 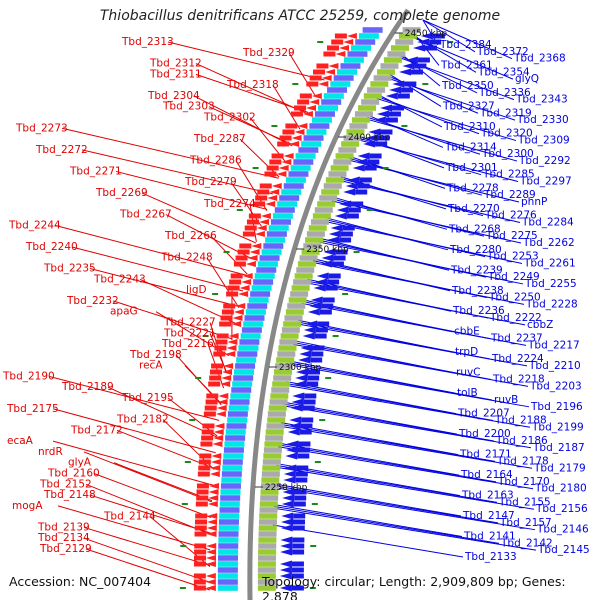 I want to click on right-gene-label: Tbd_2301, so click(x=471, y=168).